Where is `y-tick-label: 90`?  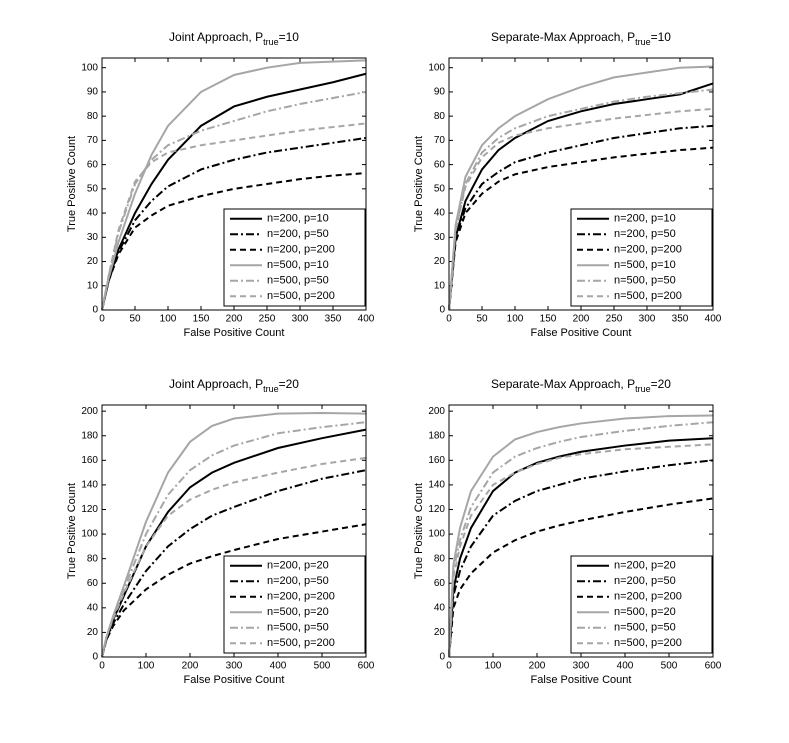
y-tick-label: 90 is located at coordinates (93, 92).